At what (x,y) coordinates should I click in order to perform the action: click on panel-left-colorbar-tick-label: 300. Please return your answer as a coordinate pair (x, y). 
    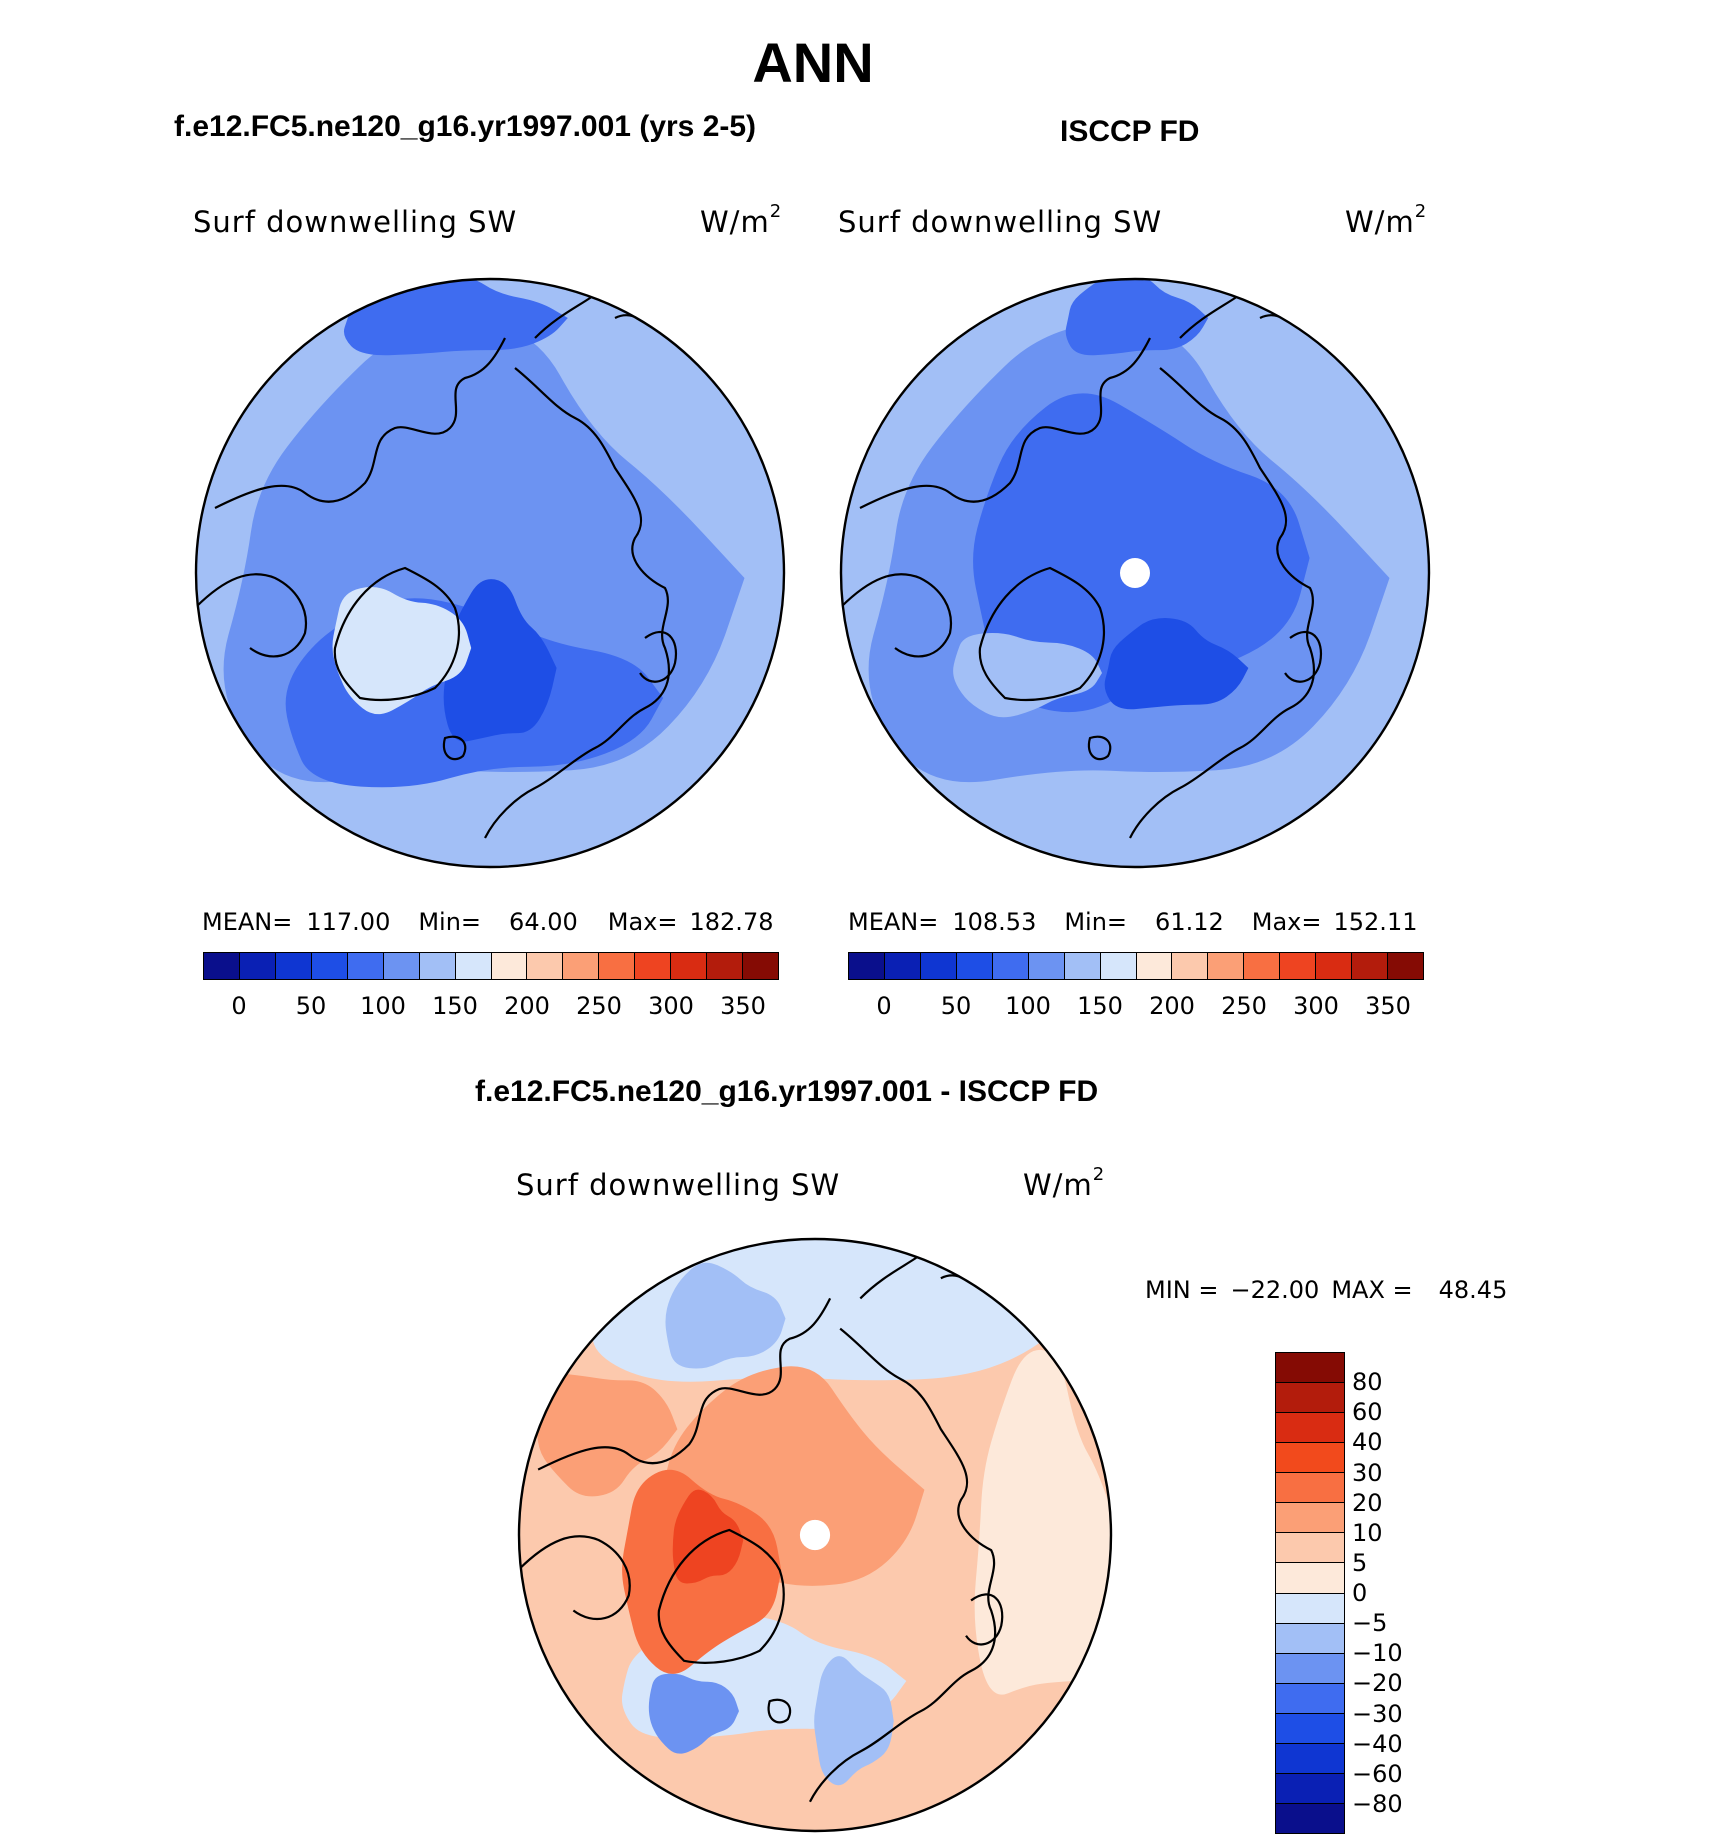
    Looking at the image, I should click on (671, 1006).